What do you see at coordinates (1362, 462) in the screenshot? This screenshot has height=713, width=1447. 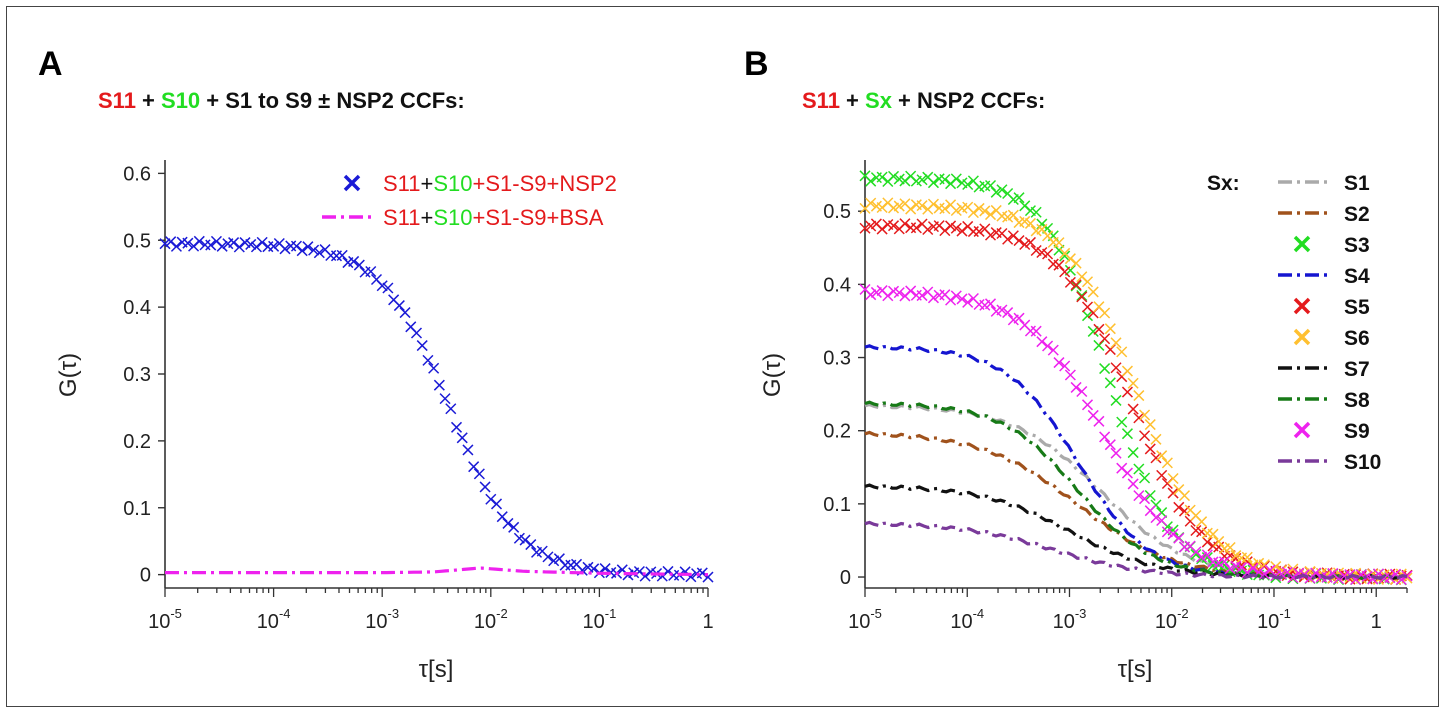 I see `panel-b-legend-label-s10: S10` at bounding box center [1362, 462].